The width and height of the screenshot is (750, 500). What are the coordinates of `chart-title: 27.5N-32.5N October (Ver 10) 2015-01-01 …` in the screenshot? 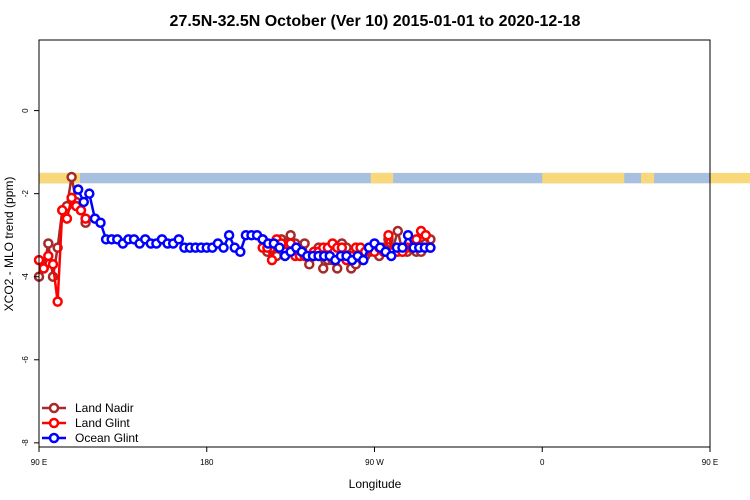 It's located at (375, 21).